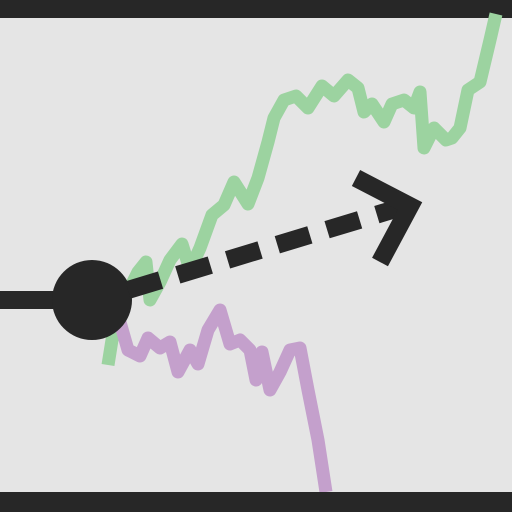  I want to click on marker-dot, so click(92, 300).